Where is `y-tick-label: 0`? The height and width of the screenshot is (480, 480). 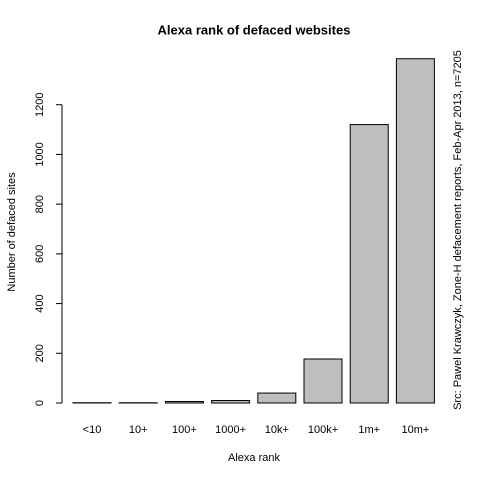
y-tick-label: 0 is located at coordinates (40, 403).